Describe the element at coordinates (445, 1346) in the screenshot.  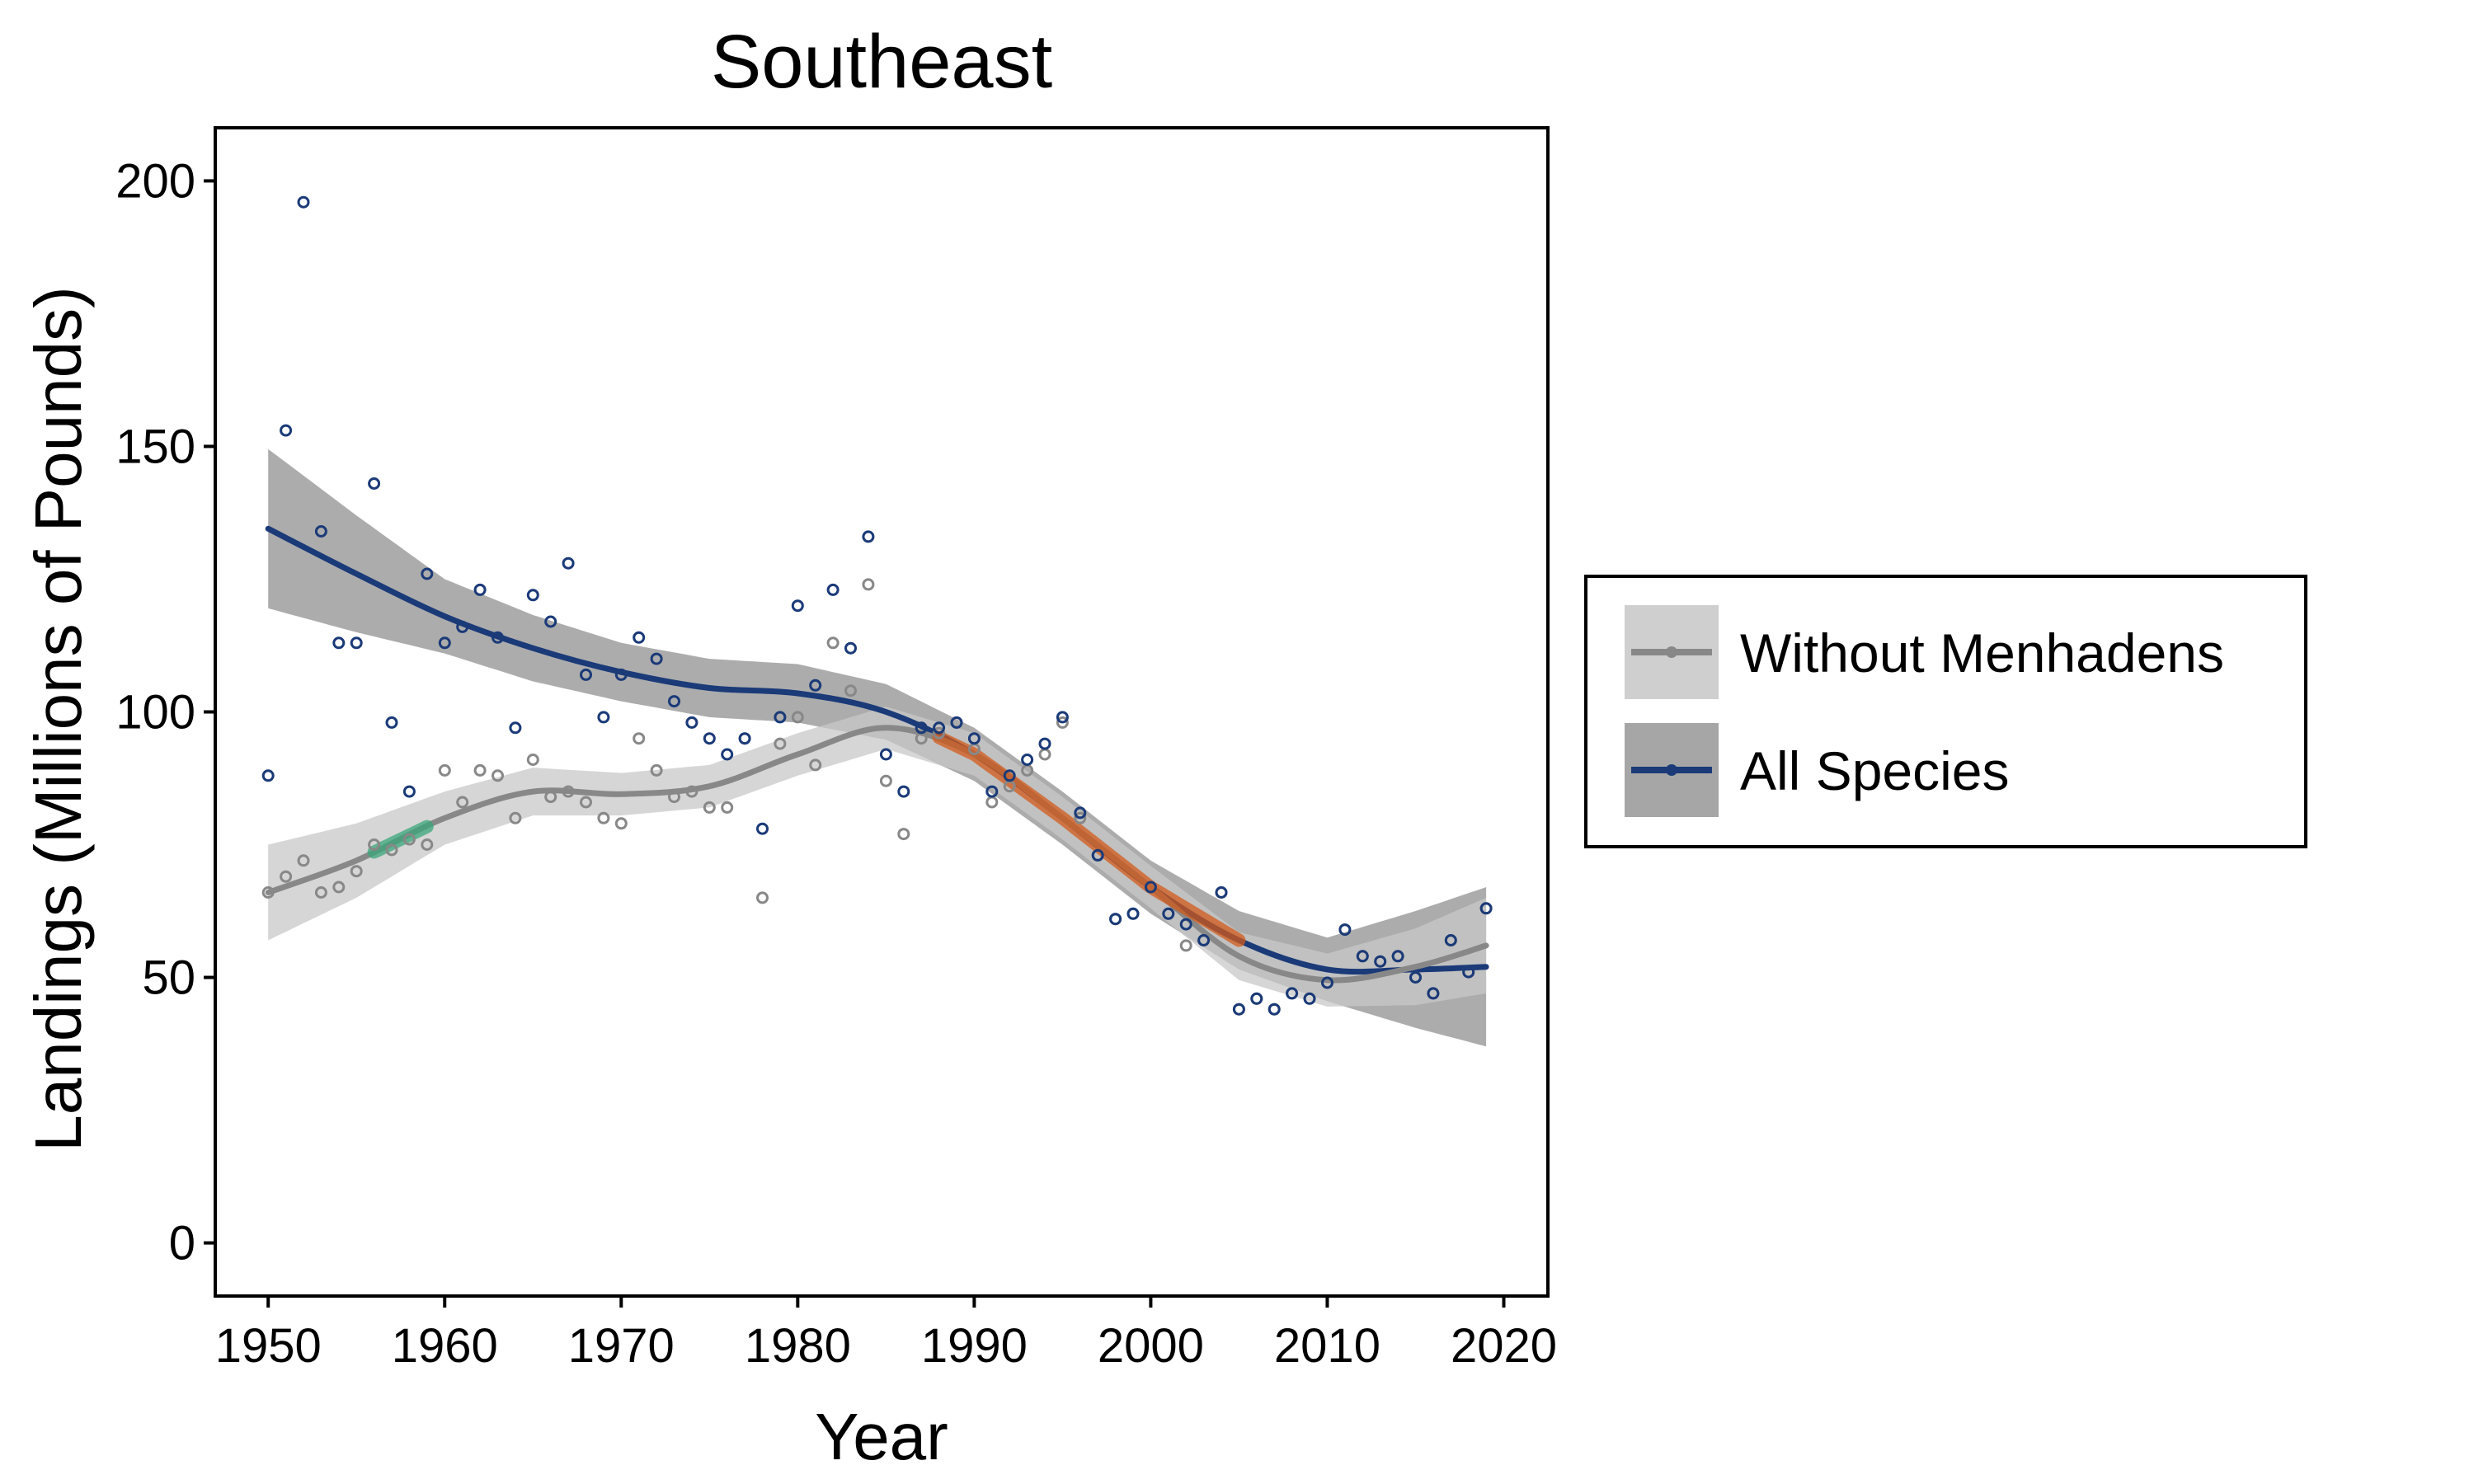
I see `x-tick-label: 1960` at that location.